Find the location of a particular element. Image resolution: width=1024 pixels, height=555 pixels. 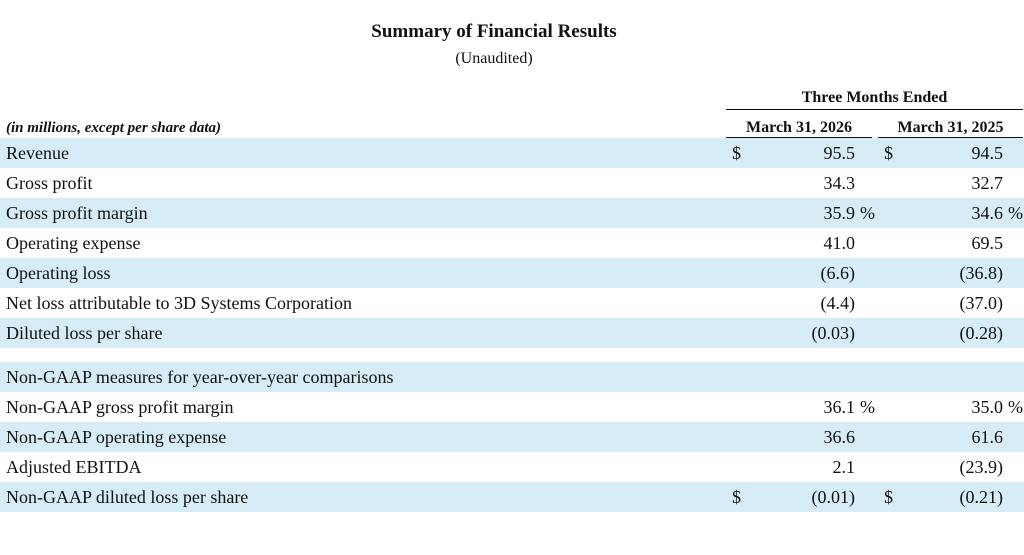

row-label: Operating expense is located at coordinates (73, 243).